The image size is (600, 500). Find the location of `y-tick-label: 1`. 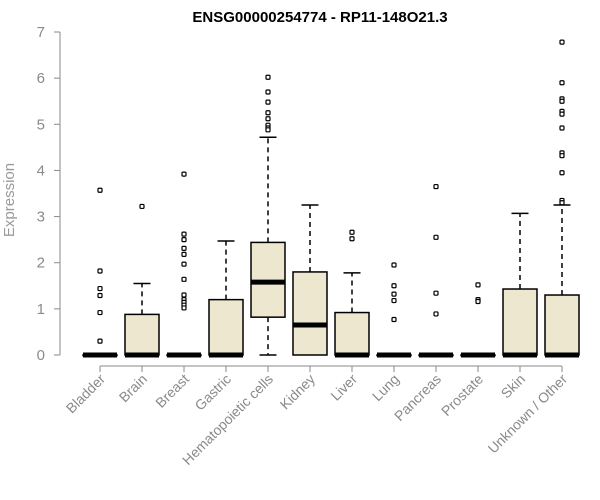

y-tick-label: 1 is located at coordinates (41, 309).